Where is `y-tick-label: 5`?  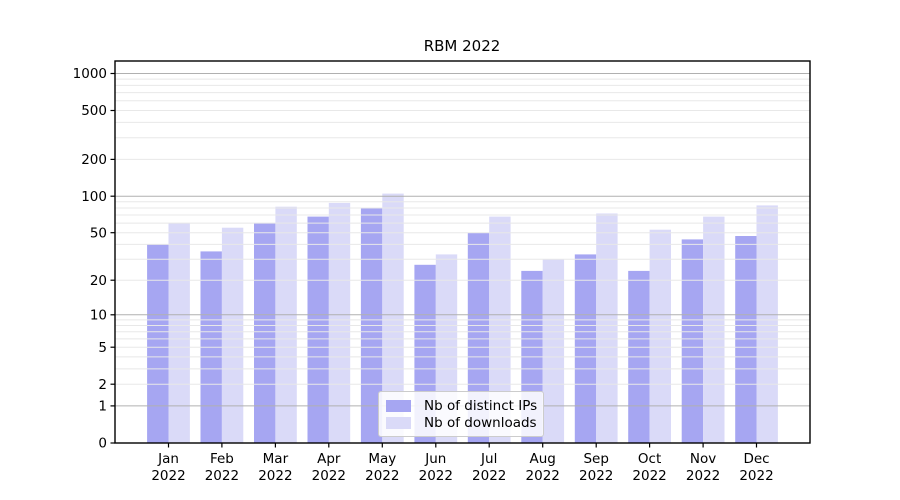
y-tick-label: 5 is located at coordinates (102, 348).